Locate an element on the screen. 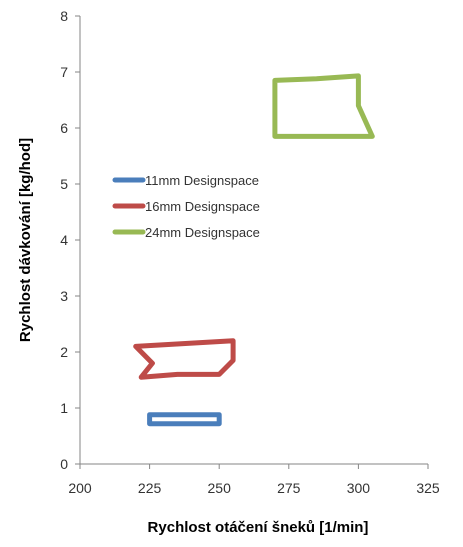  y-axis-title: Rychlost dávkování [kg/hod] is located at coordinates (25, 240).